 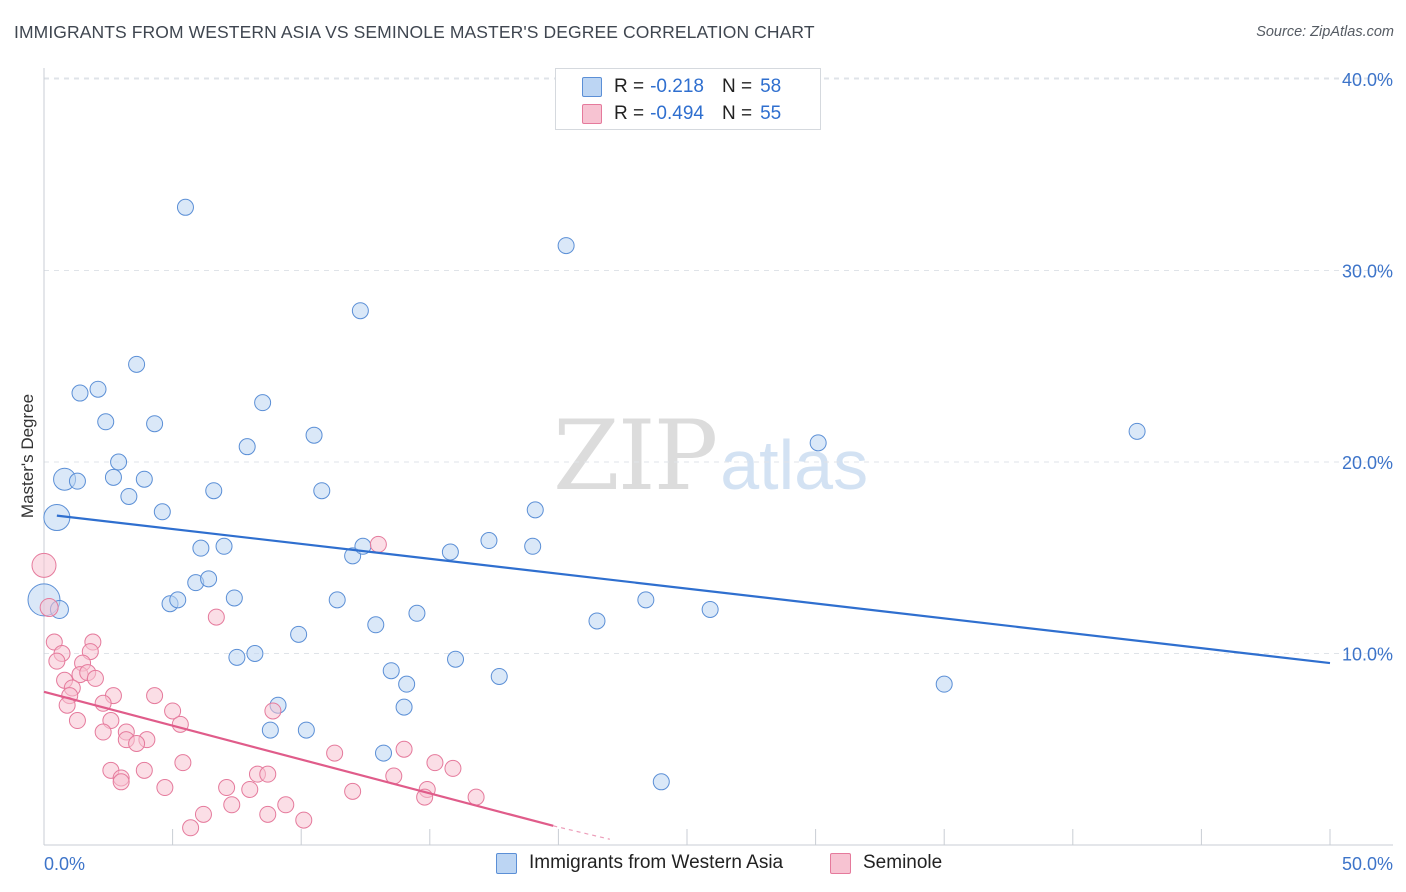 I want to click on series-legend-item-pink: Seminole, so click(x=886, y=863).